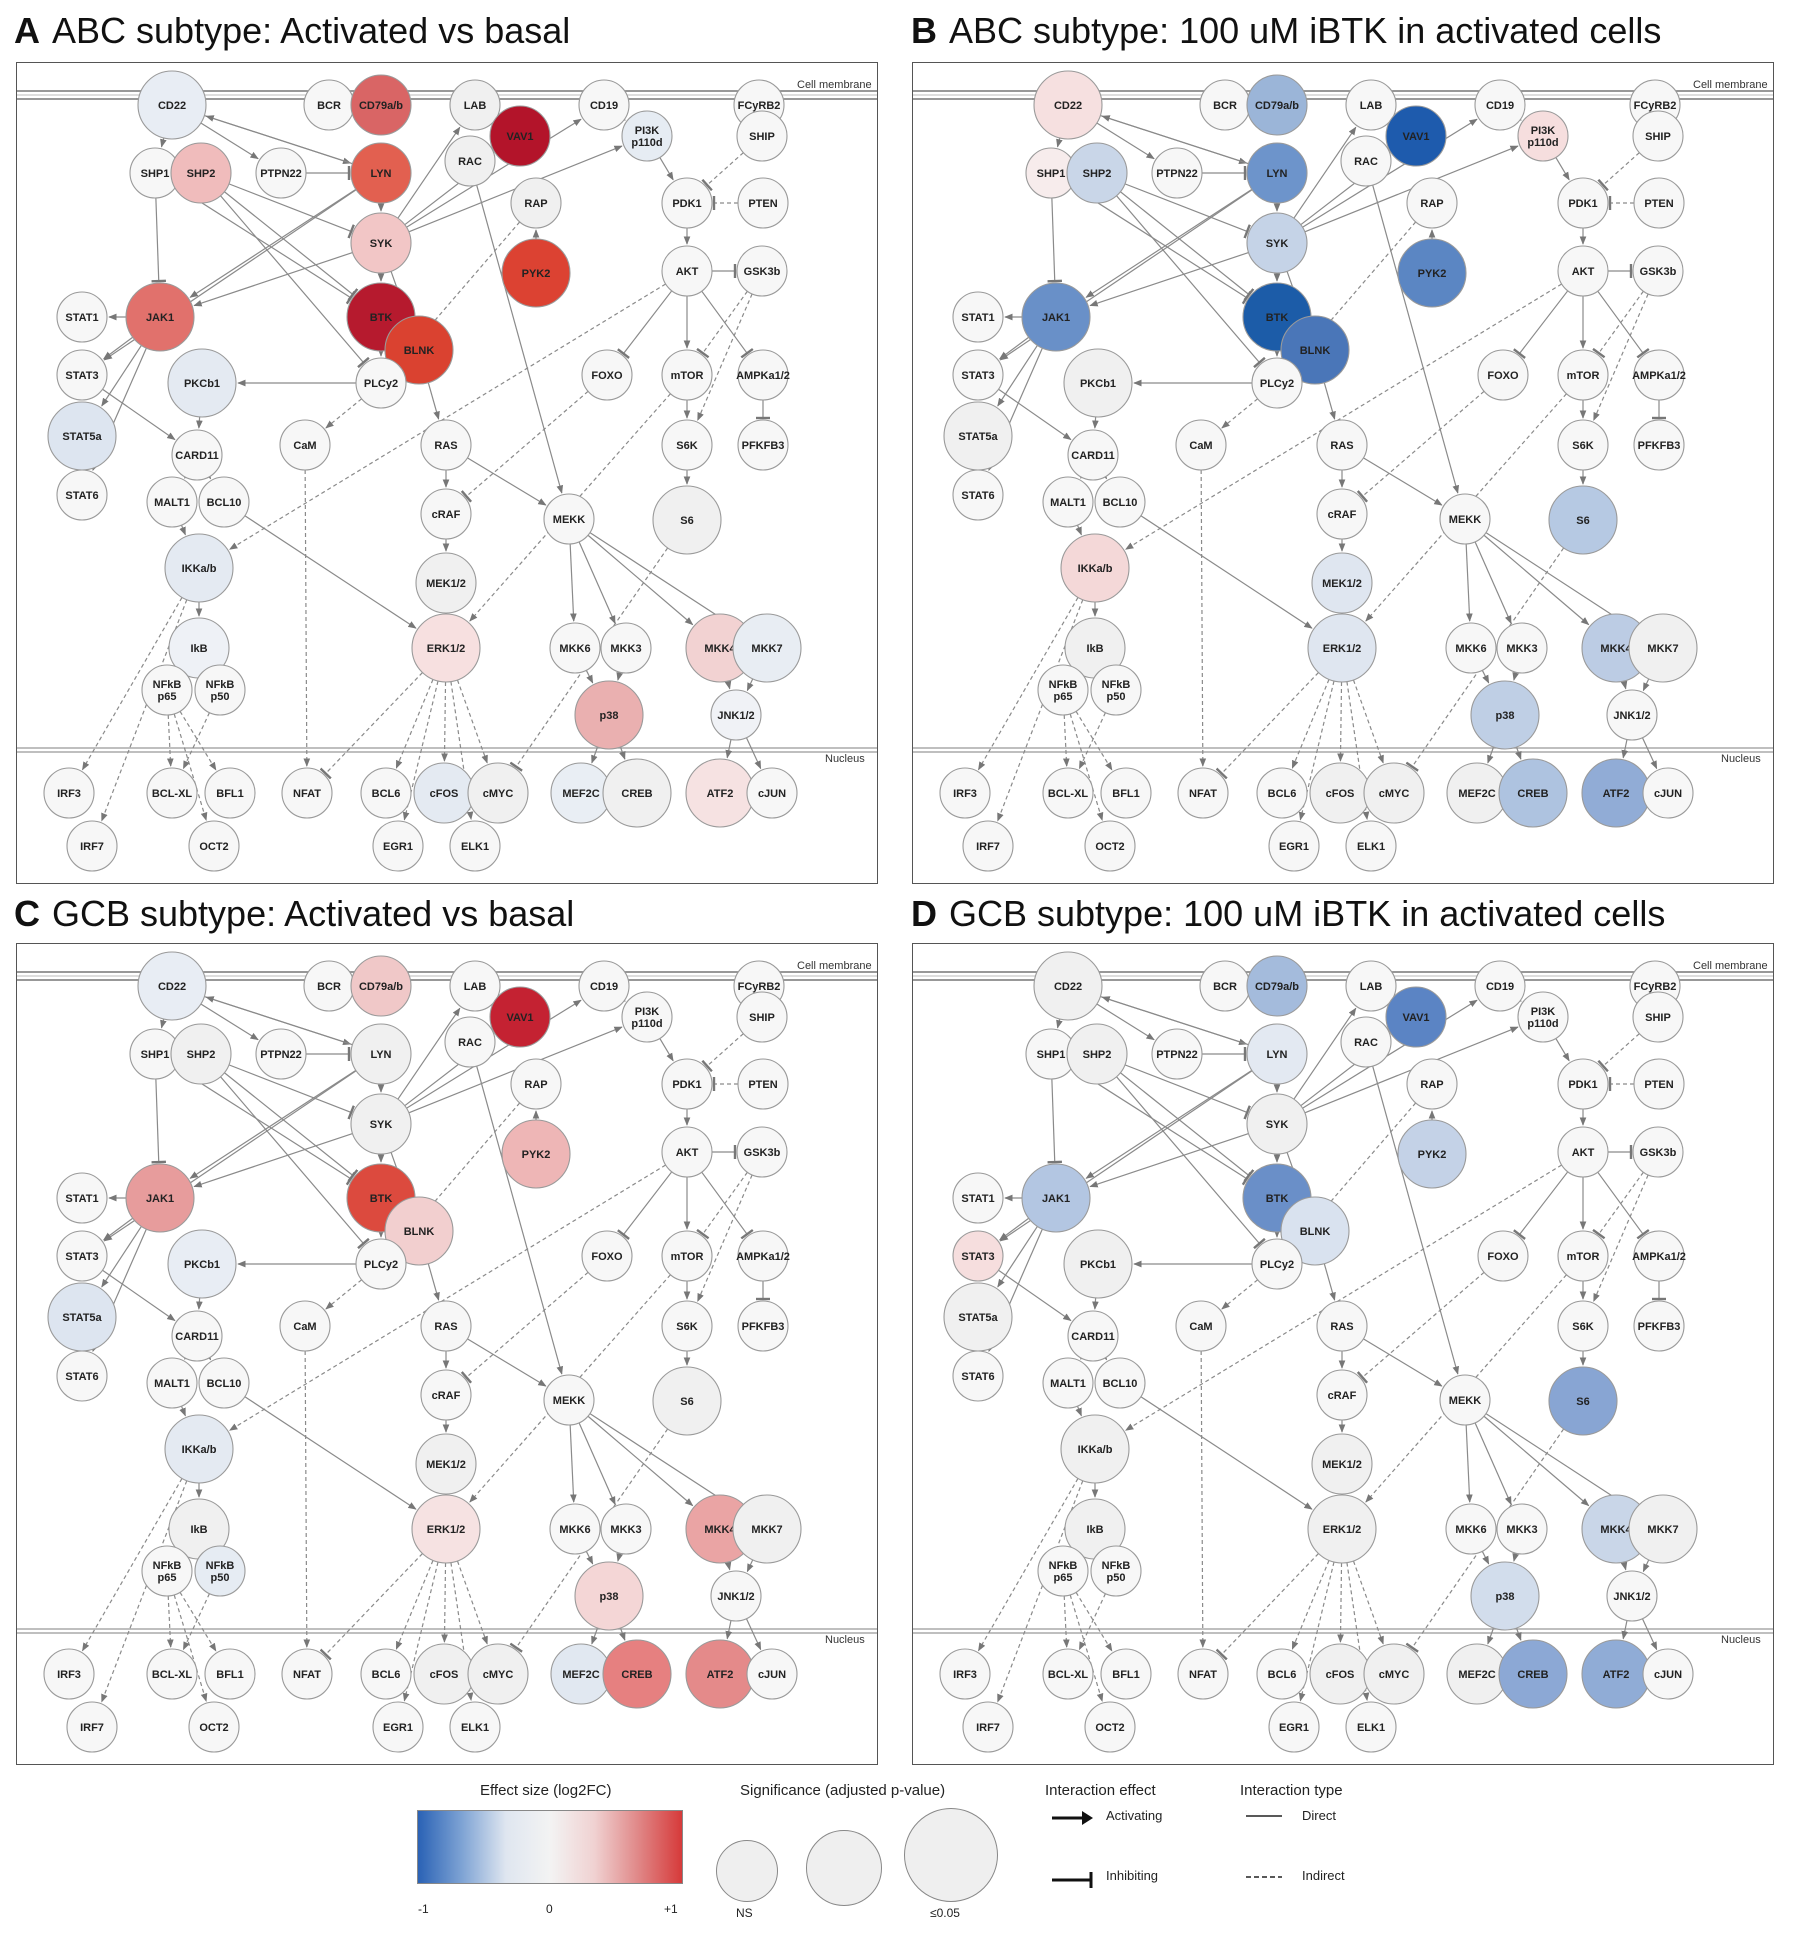 The width and height of the screenshot is (1800, 1950). Describe the element at coordinates (1658, 137) in the screenshot. I see `node-label: SHIP` at that location.